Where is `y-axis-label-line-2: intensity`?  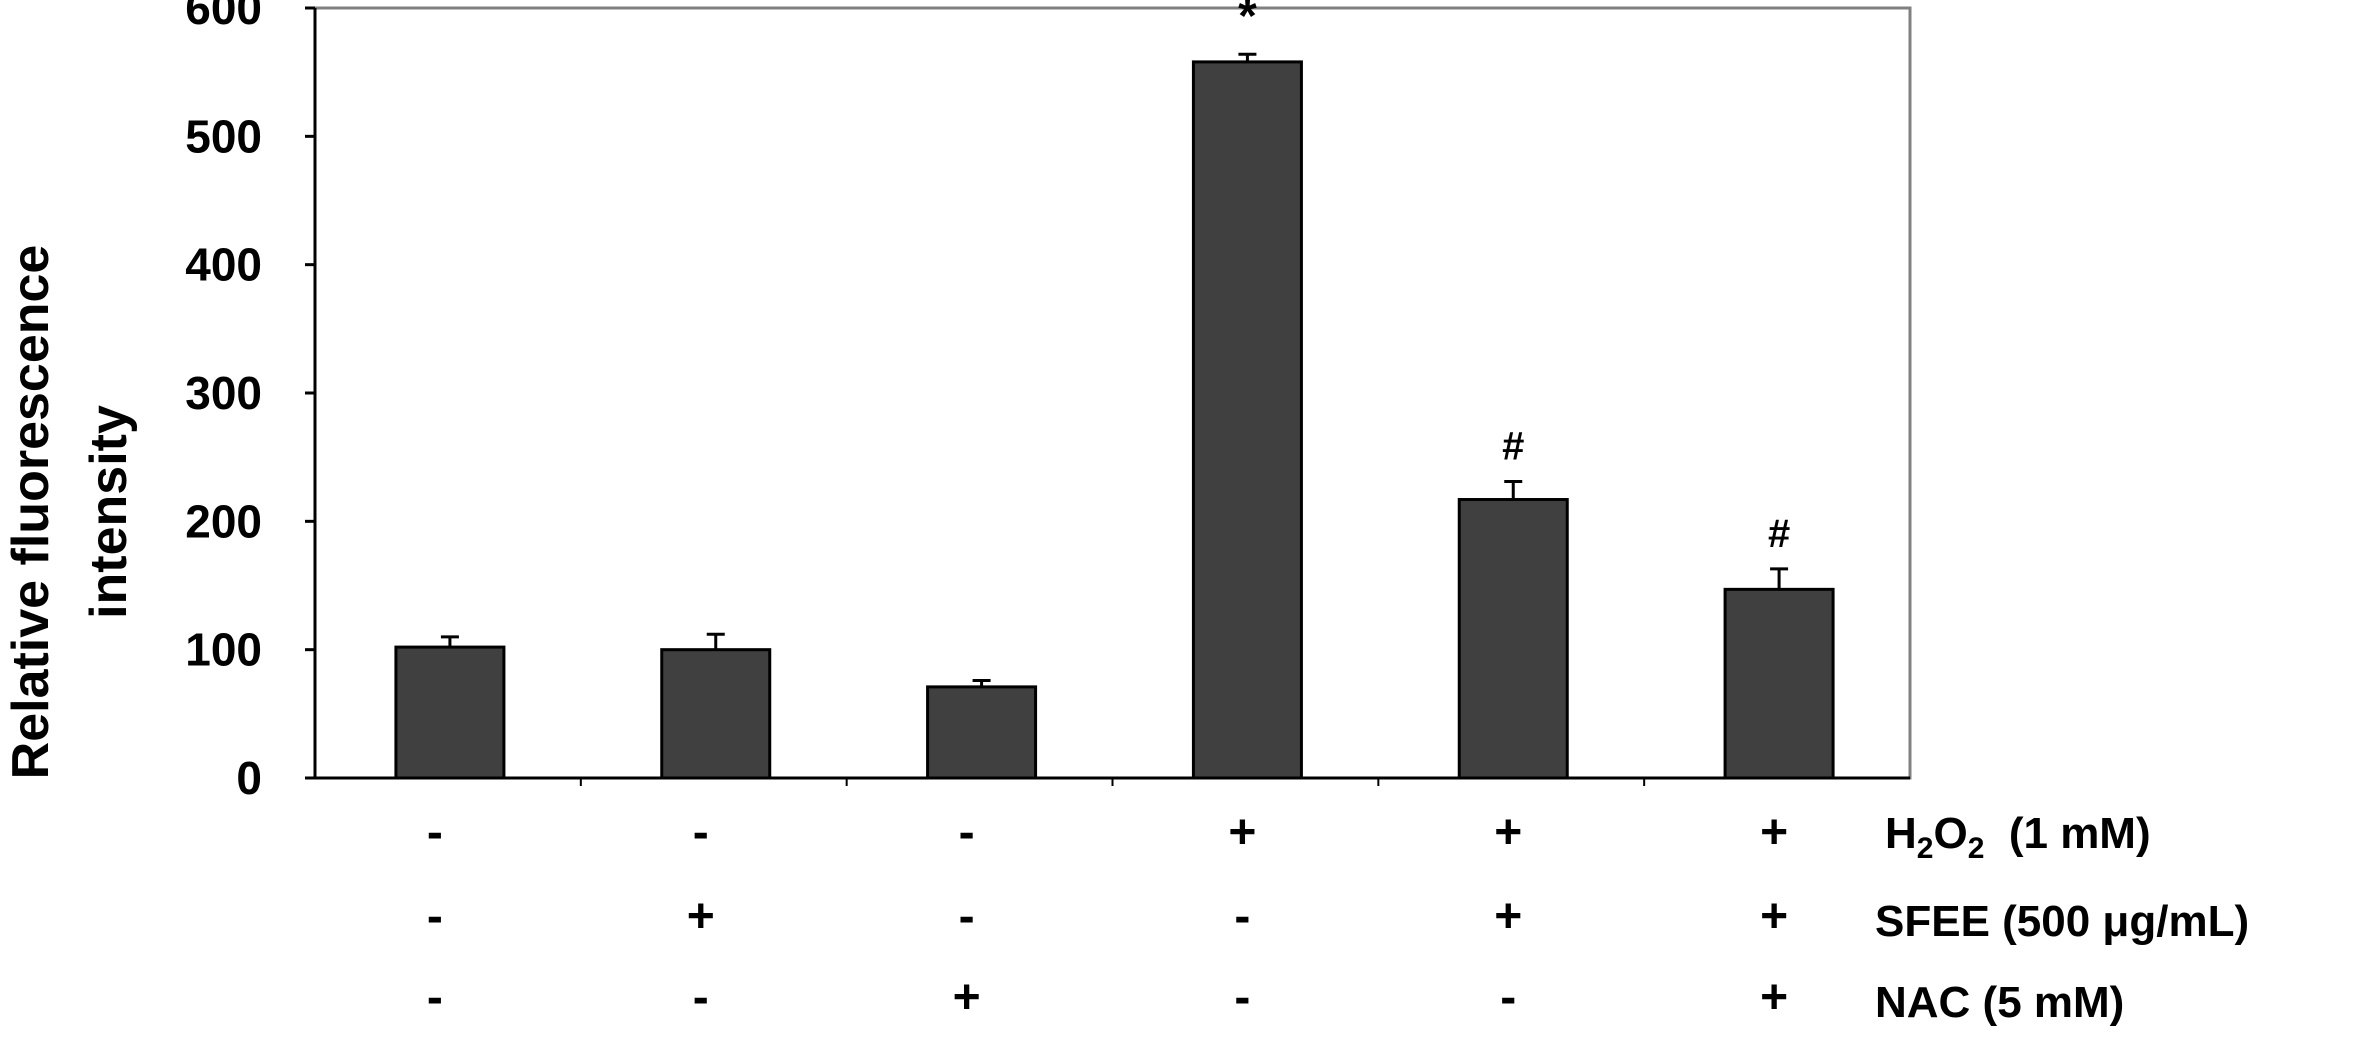 y-axis-label-line-2: intensity is located at coordinates (109, 512).